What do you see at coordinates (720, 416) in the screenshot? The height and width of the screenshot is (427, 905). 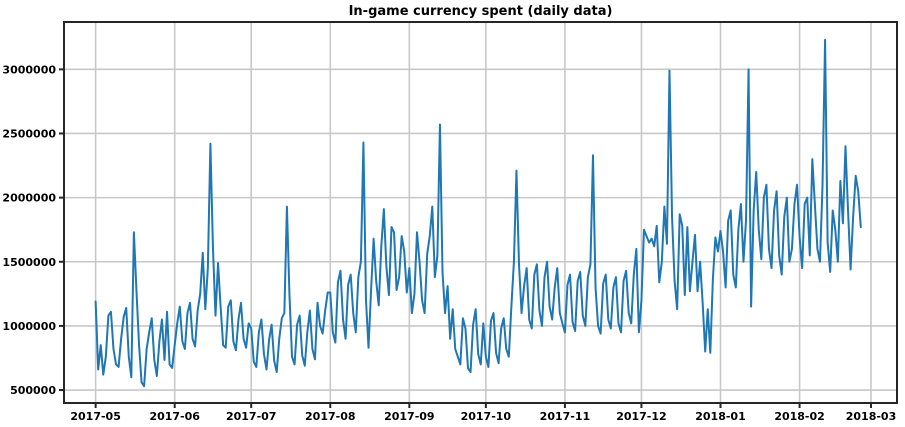 I see `x-tick-label: 2018-01` at bounding box center [720, 416].